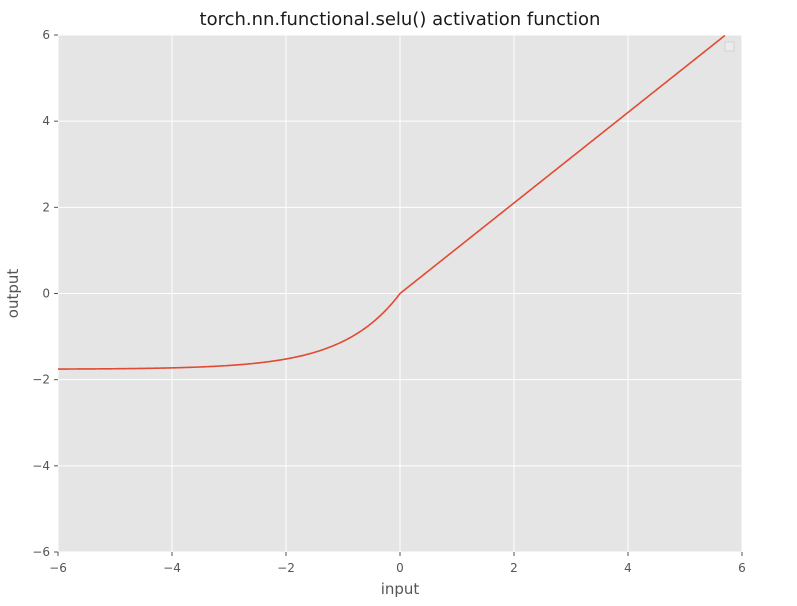 The width and height of the screenshot is (797, 606). What do you see at coordinates (400, 589) in the screenshot?
I see `x-axis-label: input` at bounding box center [400, 589].